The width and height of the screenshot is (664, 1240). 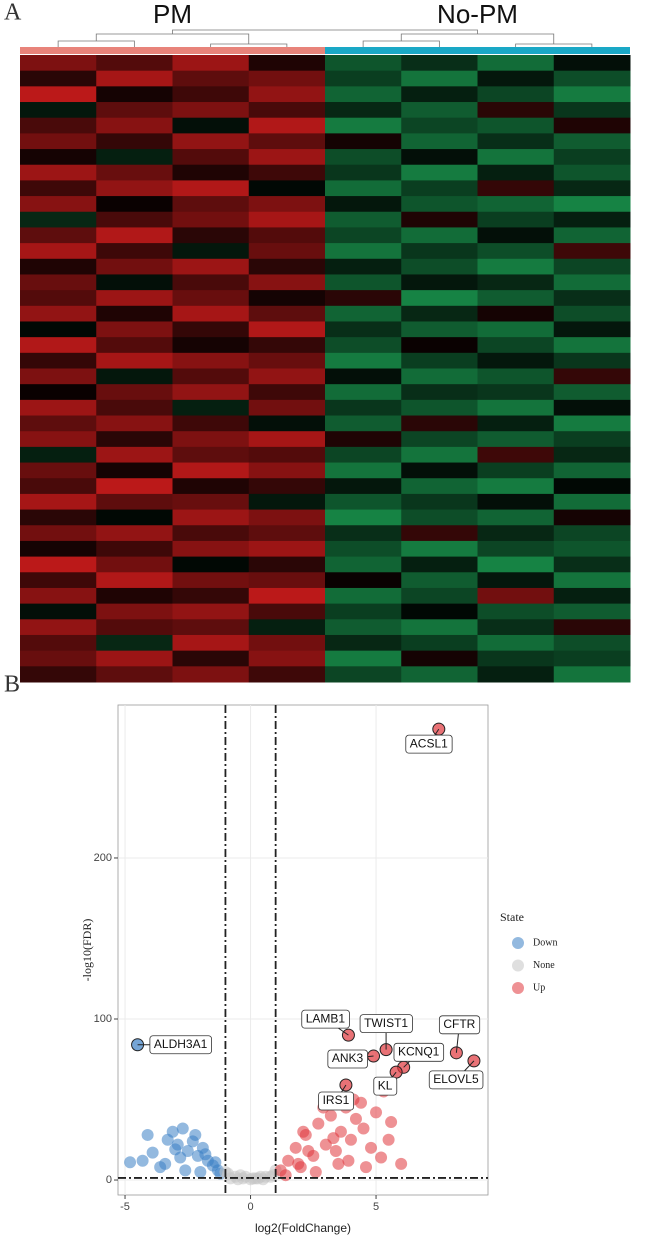 I want to click on group-label: No-PM, so click(x=477, y=14).